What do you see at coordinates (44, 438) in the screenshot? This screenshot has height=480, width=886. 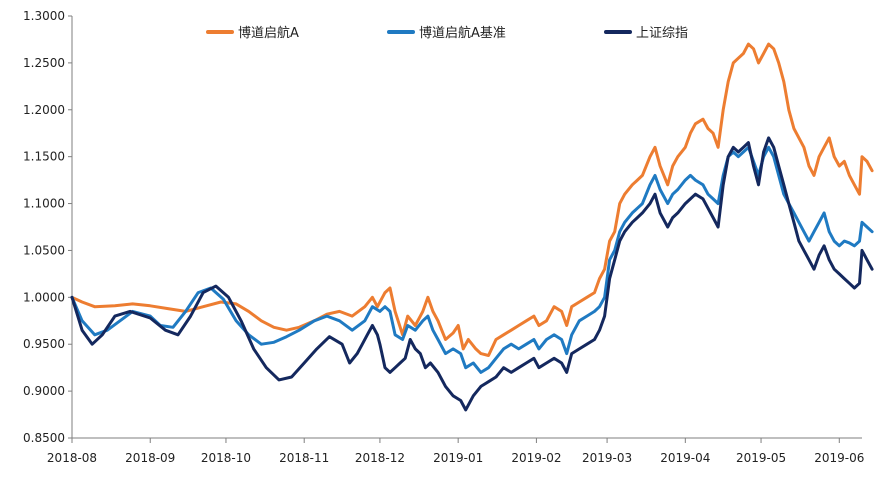 I see `y-tick-label: 0.8500` at bounding box center [44, 438].